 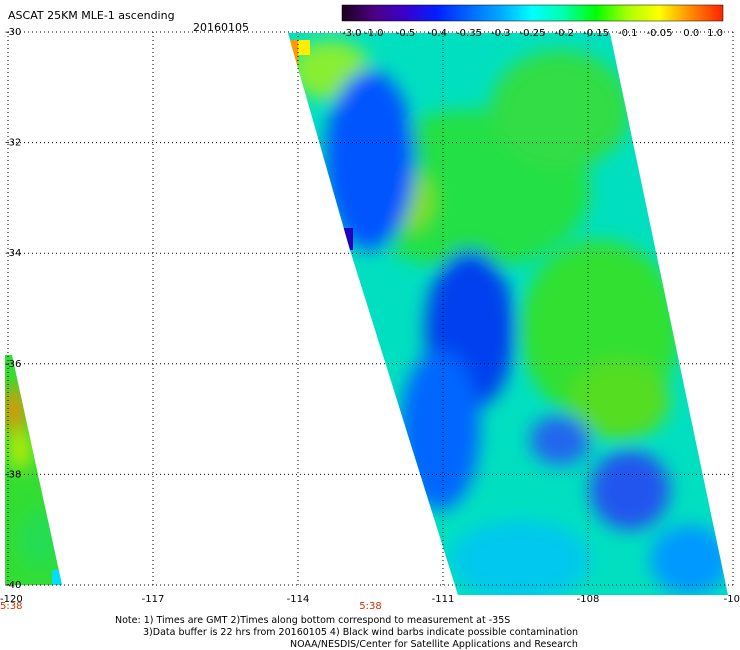 What do you see at coordinates (532, 13) in the screenshot?
I see `colorbar-gradient` at bounding box center [532, 13].